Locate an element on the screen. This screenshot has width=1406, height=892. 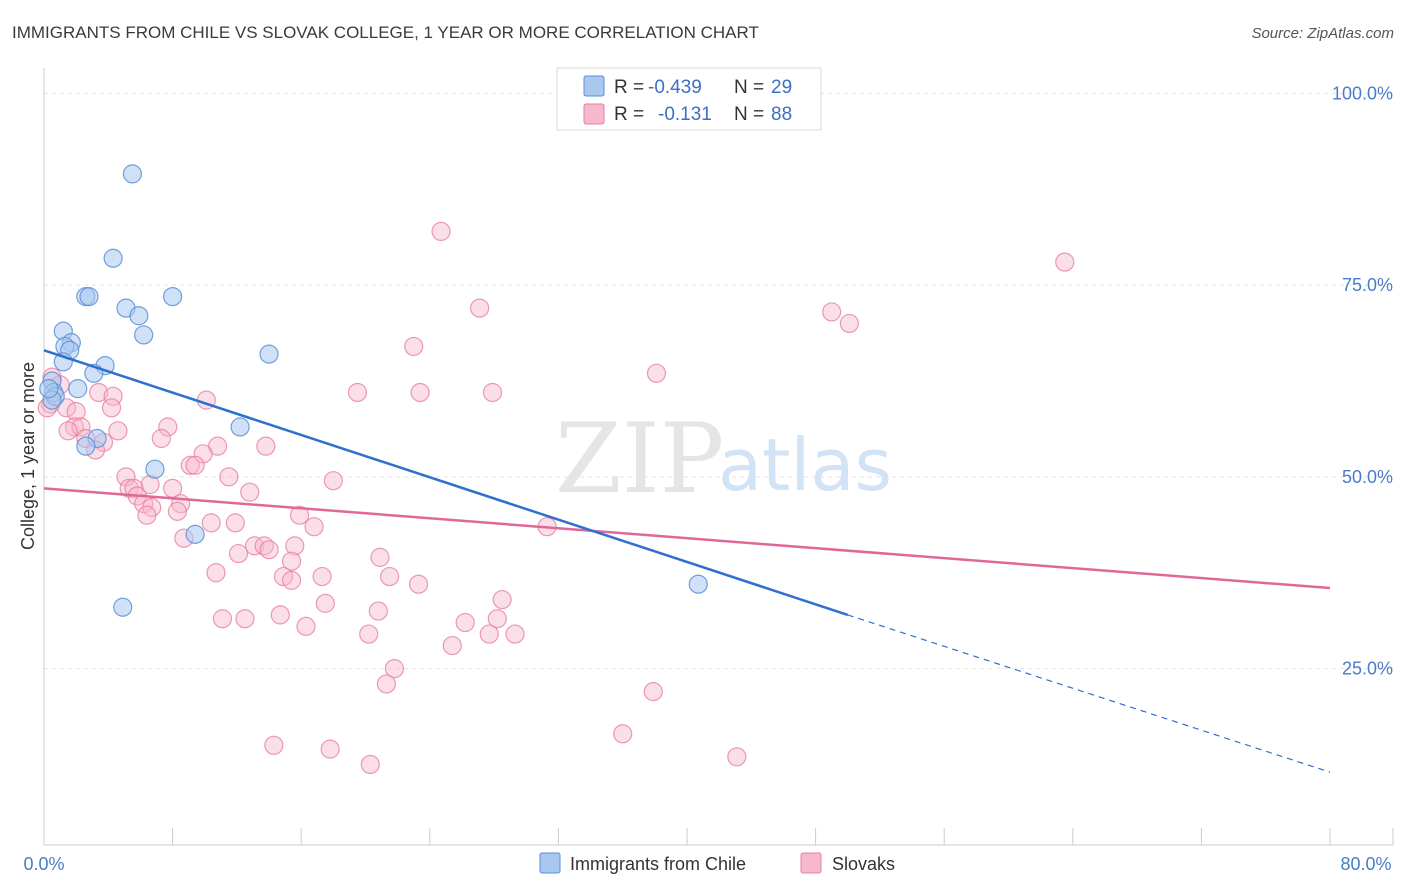
legend-n-label-chile: N = is located at coordinates (749, 87).